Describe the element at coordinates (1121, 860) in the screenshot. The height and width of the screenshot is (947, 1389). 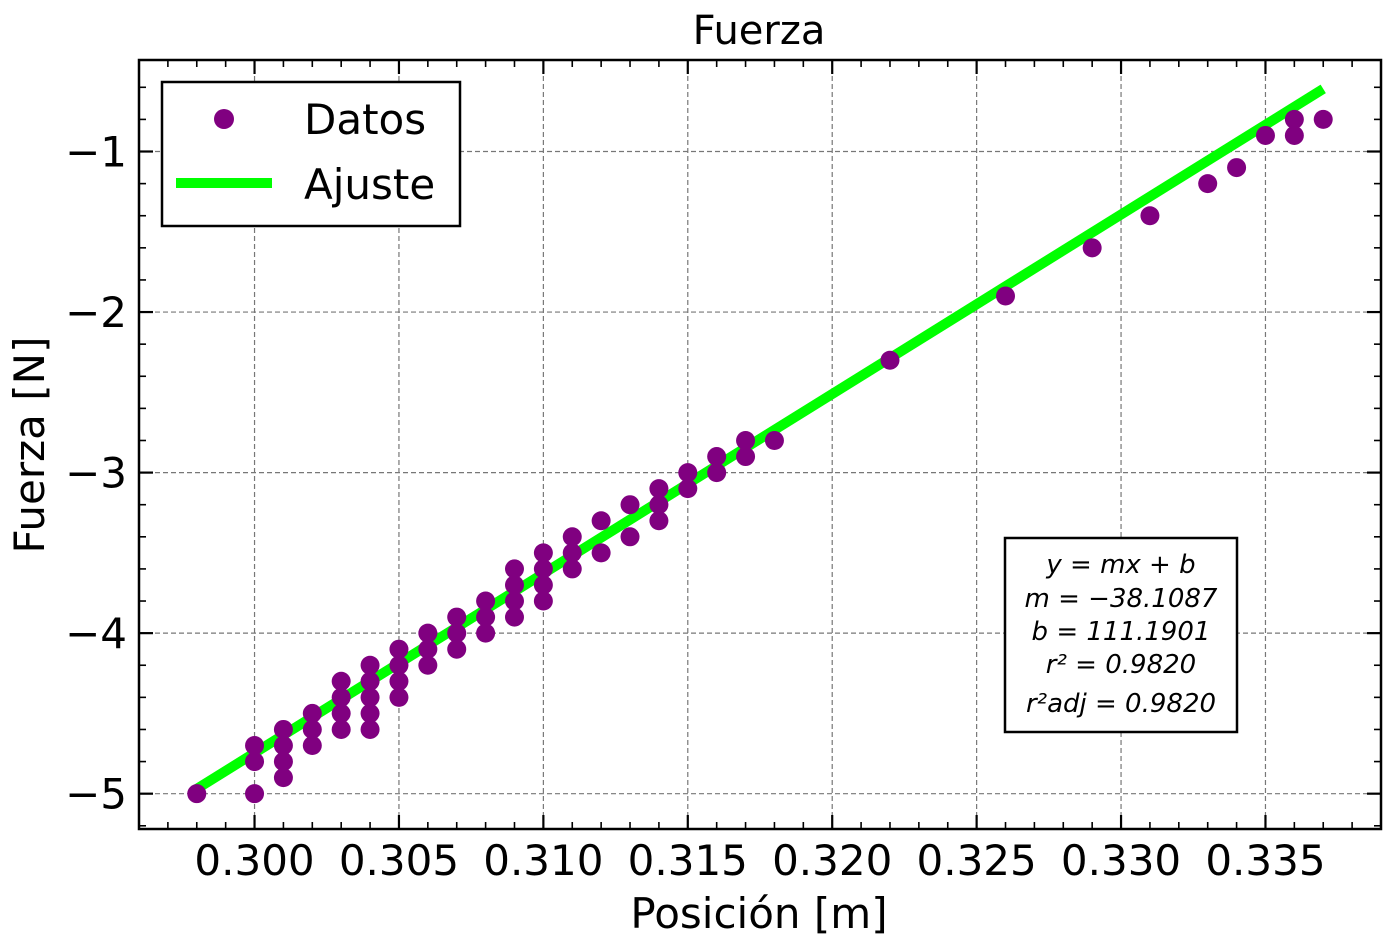
I see `x-tick-label: 0.330` at that location.